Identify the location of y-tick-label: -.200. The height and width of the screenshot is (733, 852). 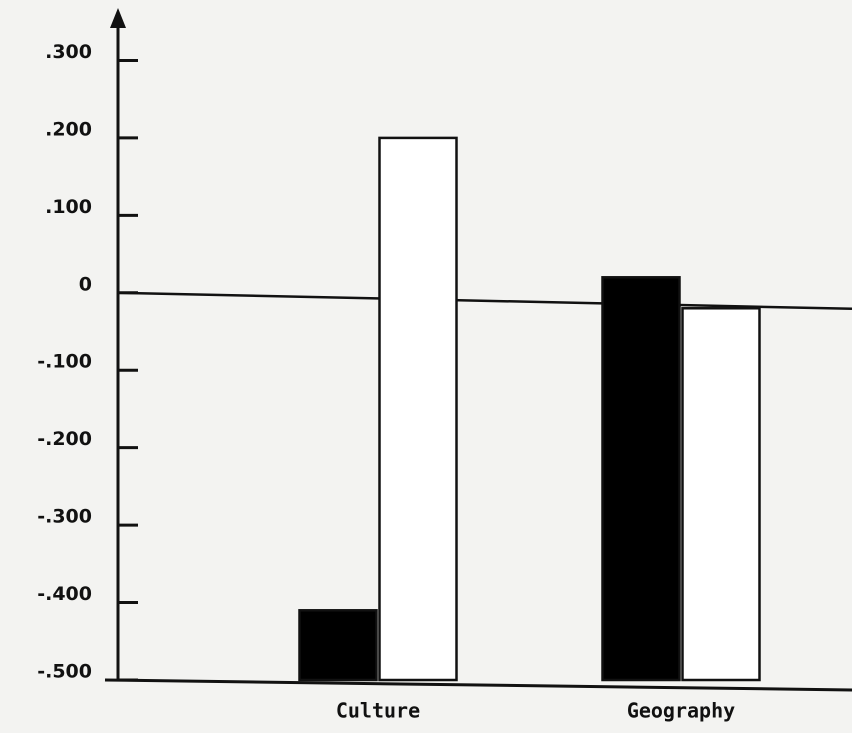
(64, 439).